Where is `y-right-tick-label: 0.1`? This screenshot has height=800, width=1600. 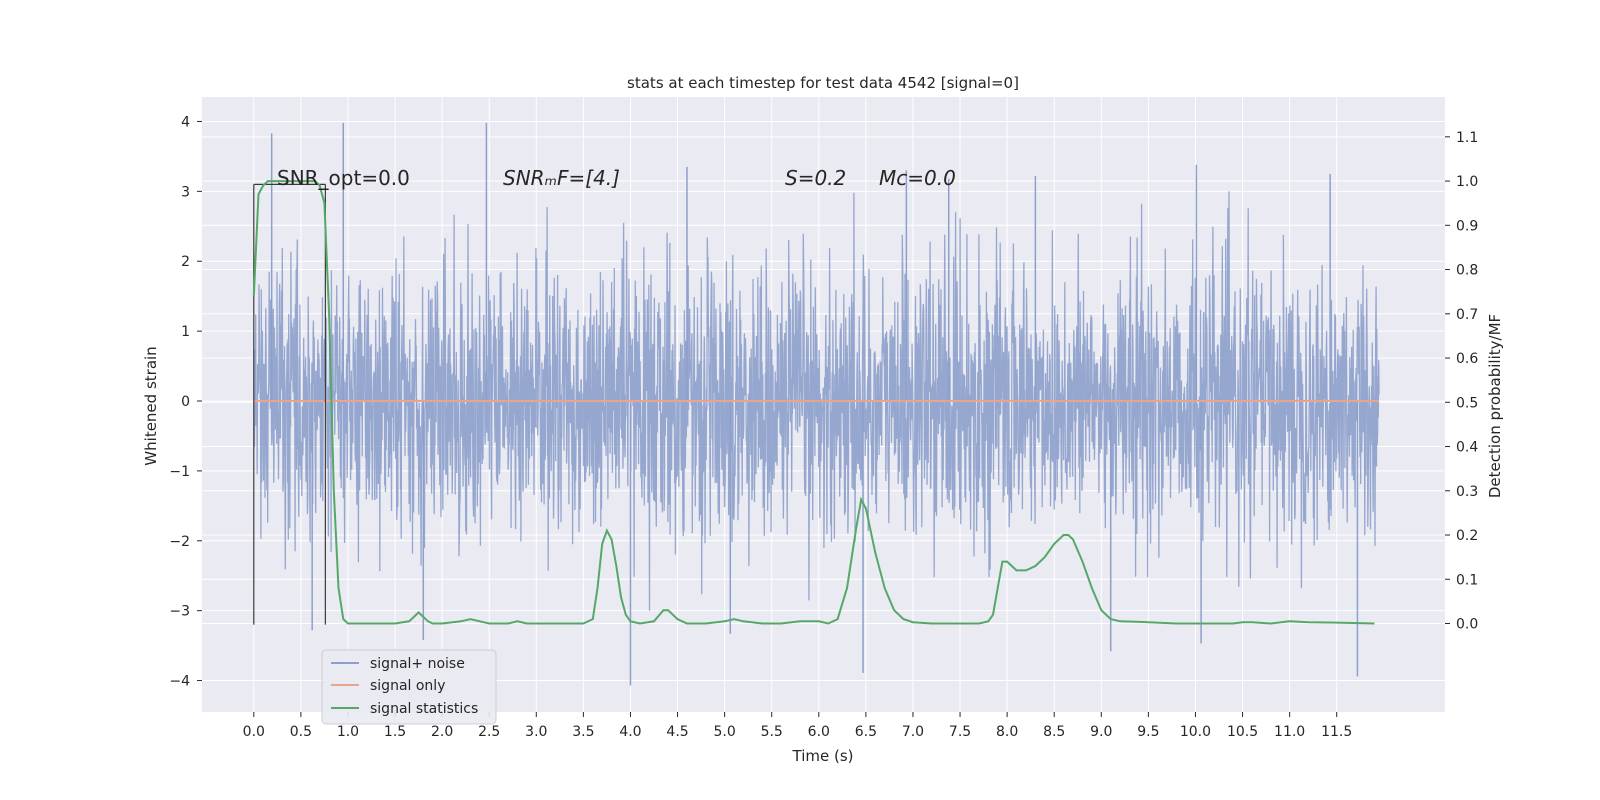
y-right-tick-label: 0.1 is located at coordinates (1467, 580).